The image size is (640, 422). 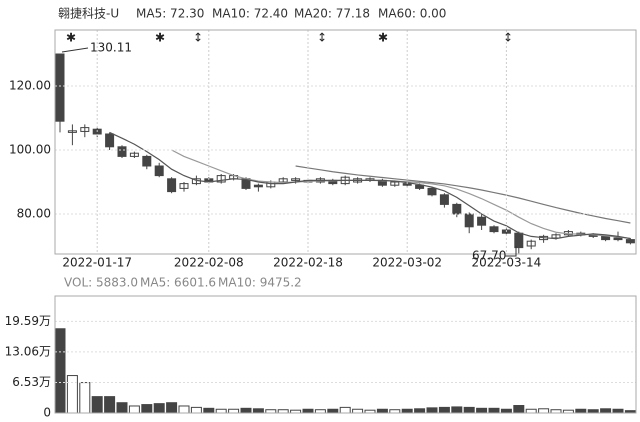 I want to click on legend-label: MA5: 72.30, so click(x=170, y=14).